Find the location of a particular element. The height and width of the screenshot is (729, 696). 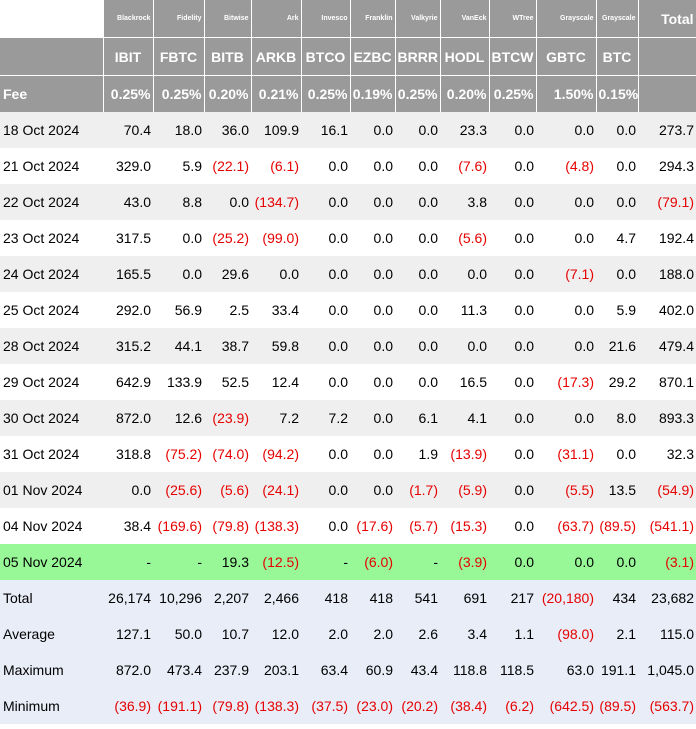

summary-cell: 434 is located at coordinates (617, 598).